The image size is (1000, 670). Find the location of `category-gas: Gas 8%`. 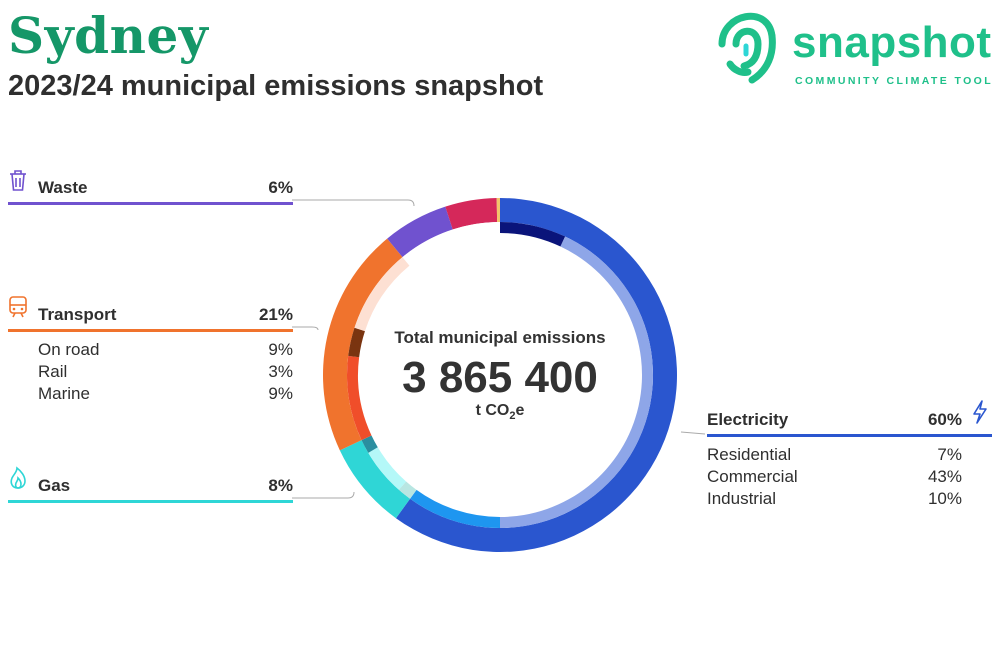

category-gas: Gas 8% is located at coordinates (150, 484).